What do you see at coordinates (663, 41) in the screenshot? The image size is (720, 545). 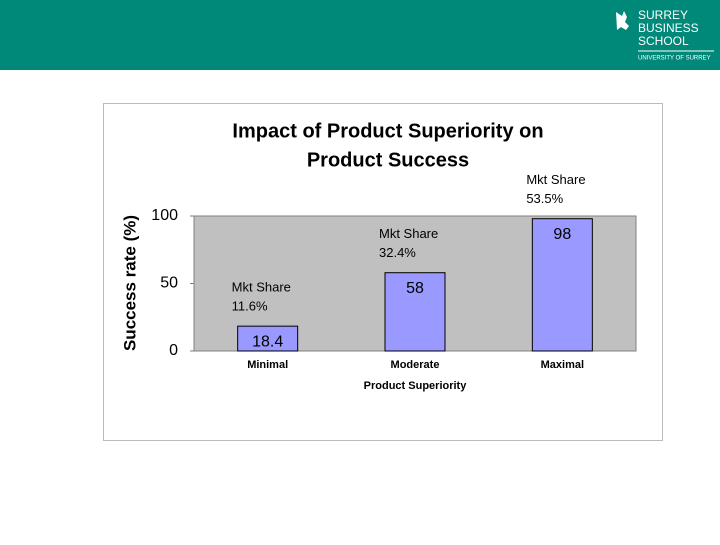 I see `logo-line: SCHOOL` at bounding box center [663, 41].